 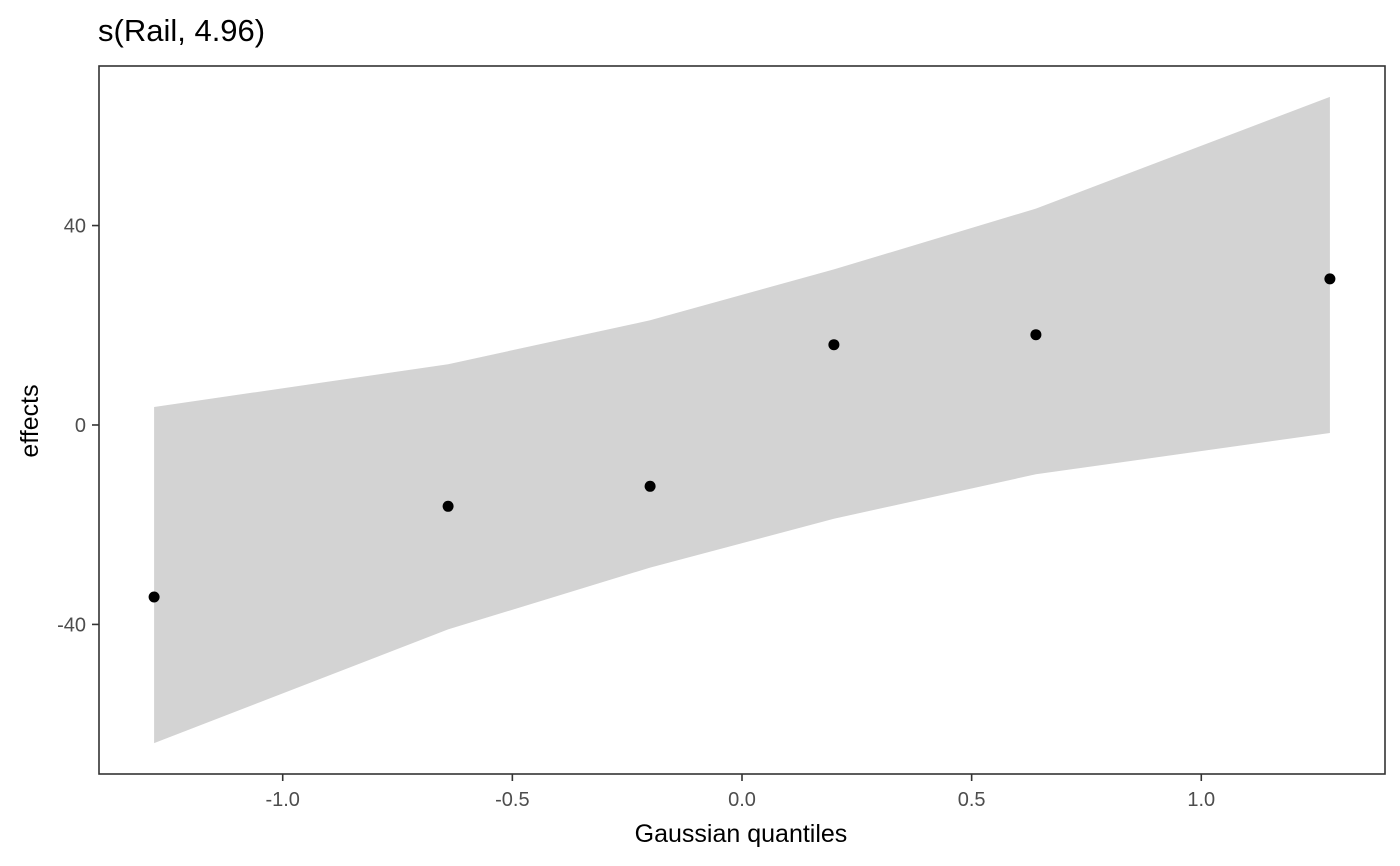 I want to click on x-tick-label: -1.0, so click(x=282, y=800).